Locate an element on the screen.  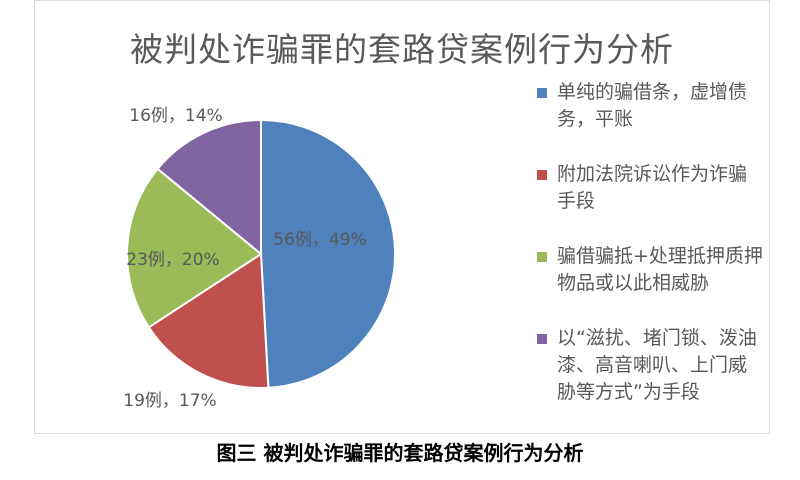
data-label: 23例，20% is located at coordinates (172, 260).